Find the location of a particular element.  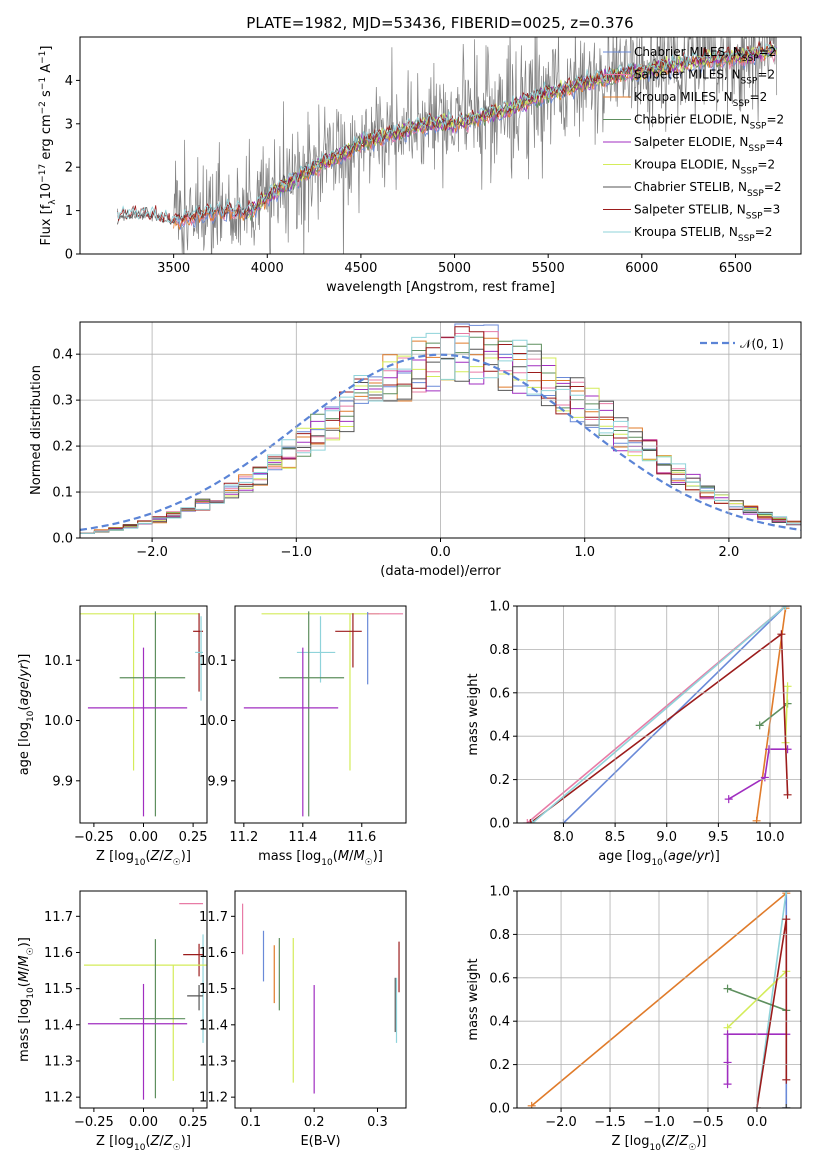

x-tick-label: 9.5 is located at coordinates (718, 837).